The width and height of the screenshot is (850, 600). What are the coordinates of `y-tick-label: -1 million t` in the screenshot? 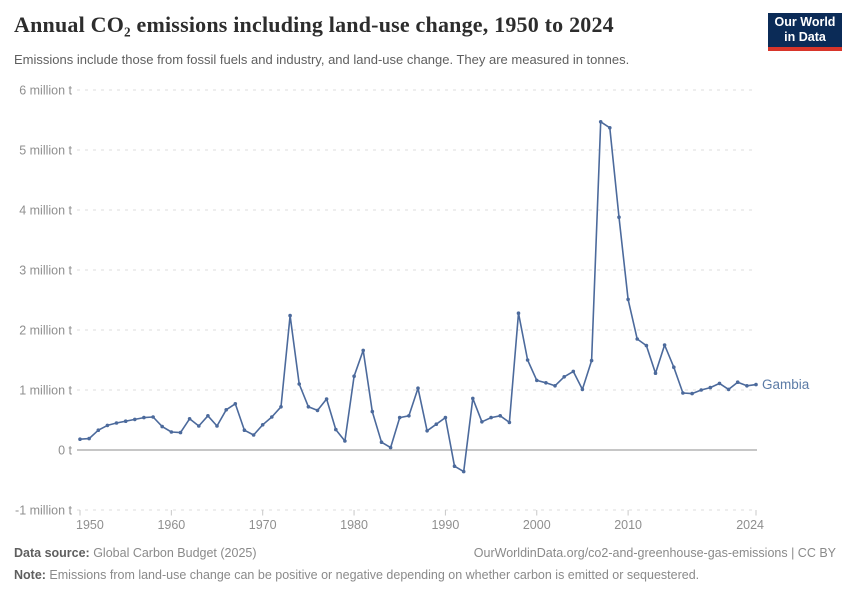 It's located at (43, 511).